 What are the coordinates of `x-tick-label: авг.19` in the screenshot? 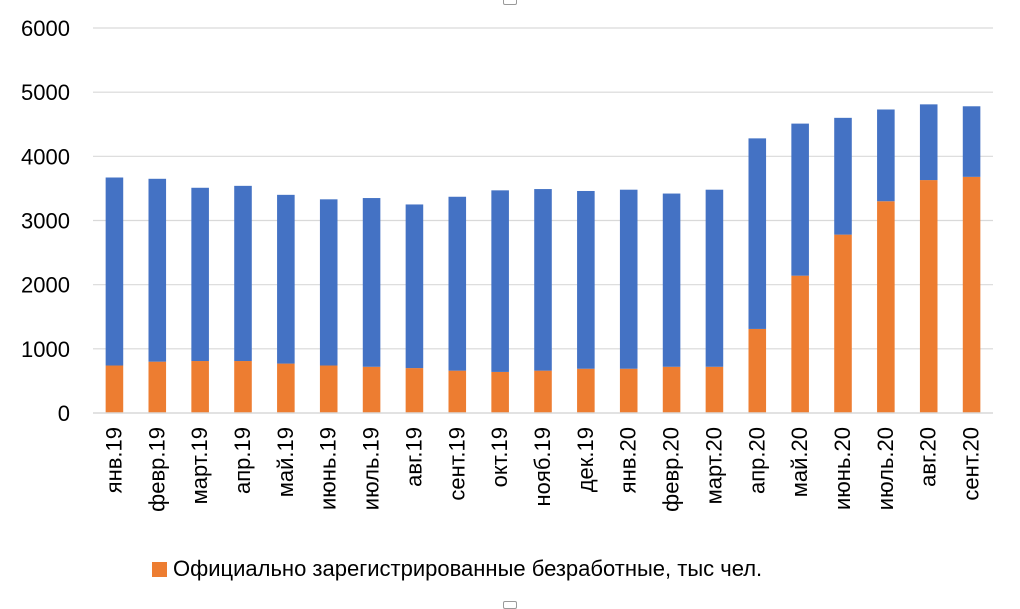 It's located at (413, 457).